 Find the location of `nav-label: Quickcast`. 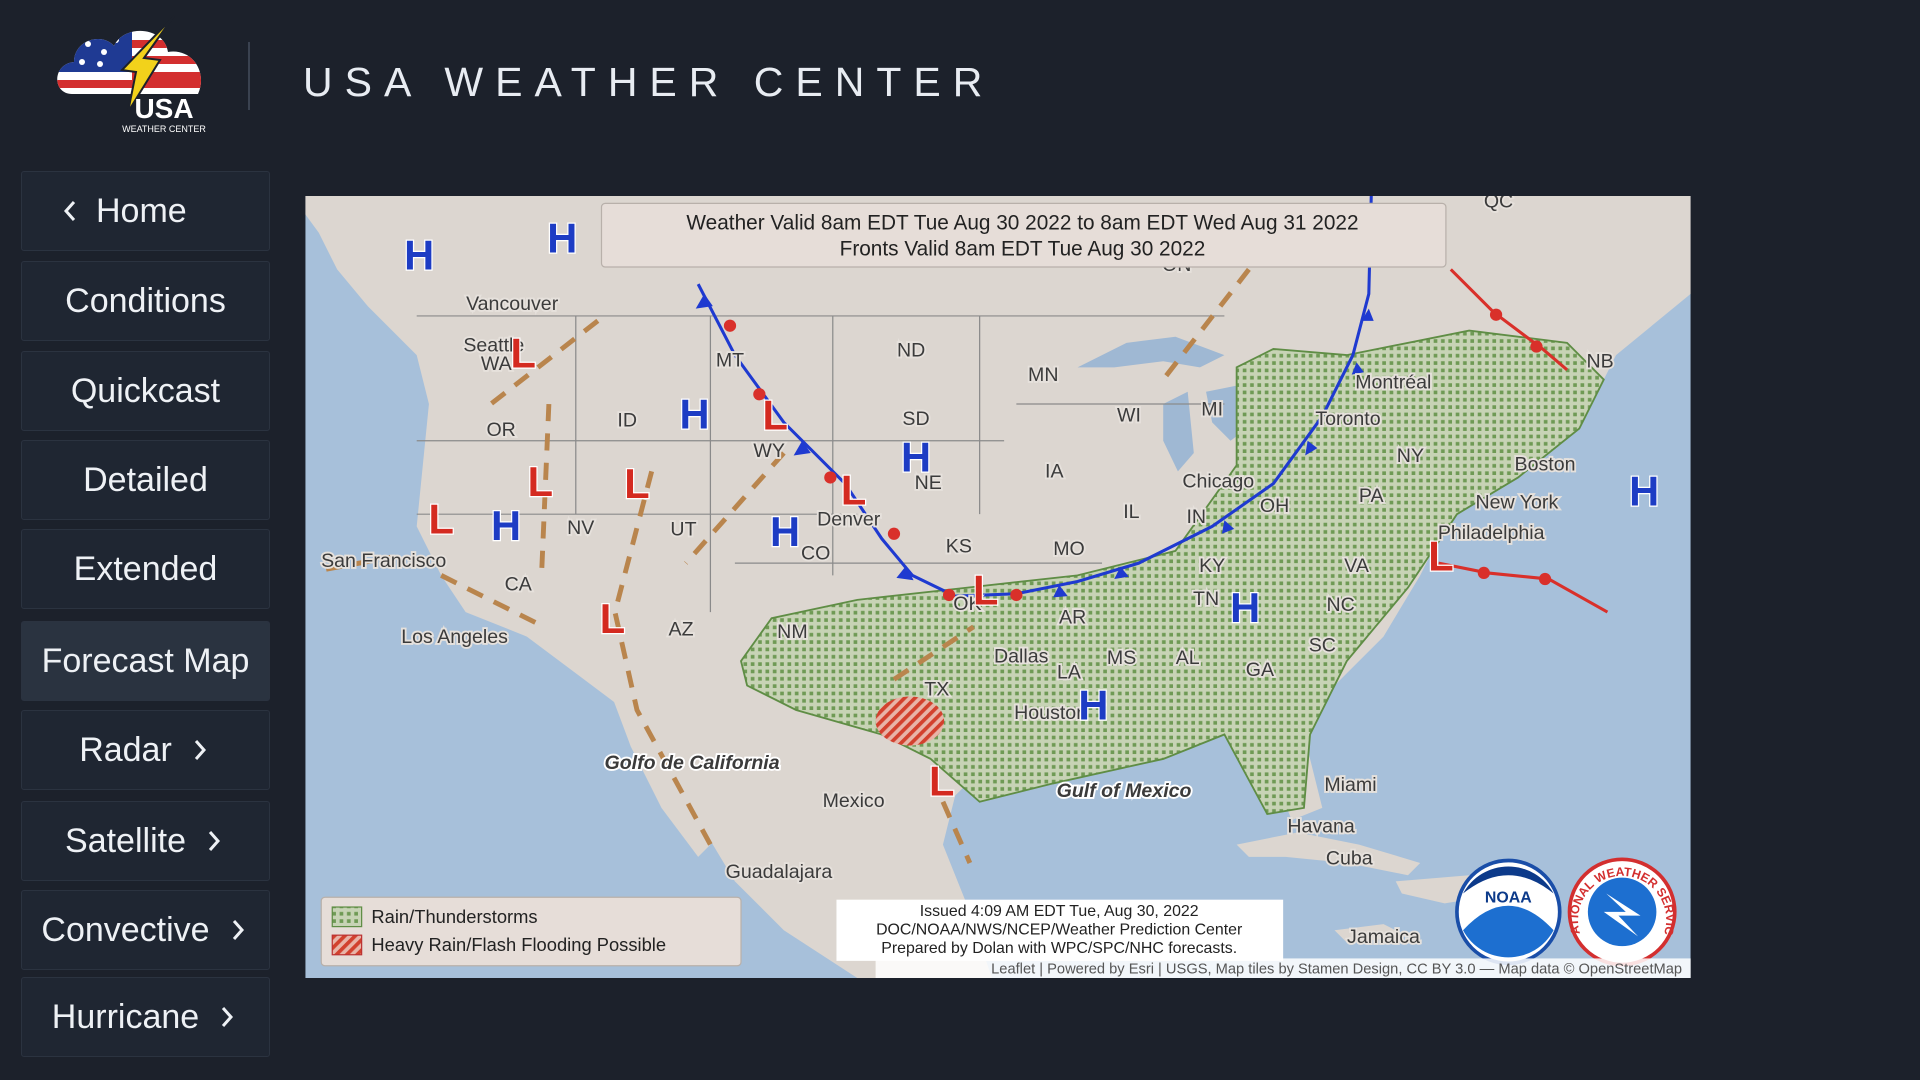

nav-label: Quickcast is located at coordinates (145, 390).